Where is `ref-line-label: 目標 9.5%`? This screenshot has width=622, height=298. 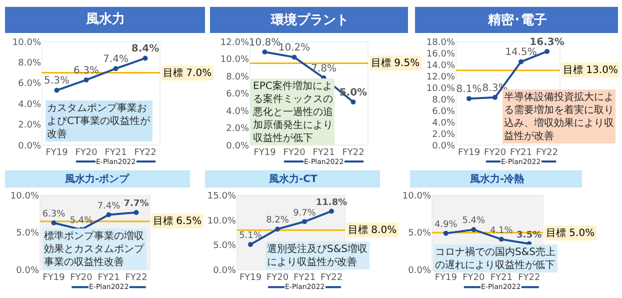
ref-line-label: 目標 9.5% is located at coordinates (395, 63).